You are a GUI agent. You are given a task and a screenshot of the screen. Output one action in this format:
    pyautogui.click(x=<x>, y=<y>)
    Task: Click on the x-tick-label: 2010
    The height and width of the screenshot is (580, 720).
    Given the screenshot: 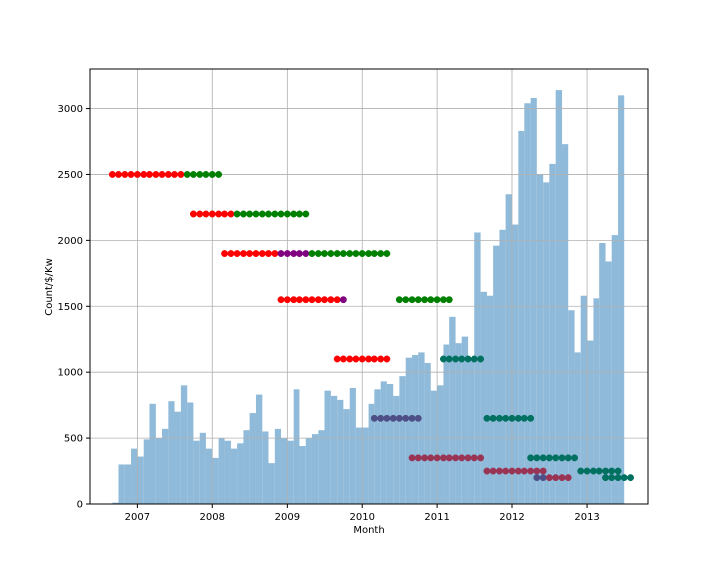 What is the action you would take?
    pyautogui.click(x=362, y=517)
    